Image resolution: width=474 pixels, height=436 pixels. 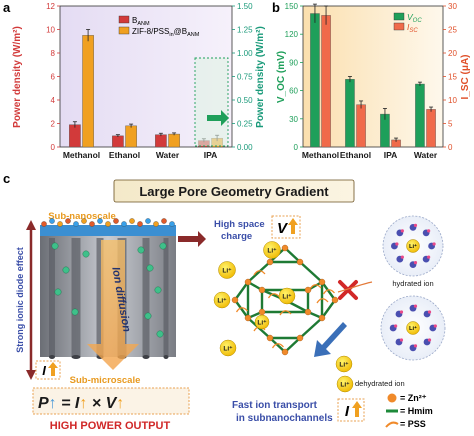 I want to click on y2-tick-label: 0.00, so click(x=245, y=147).